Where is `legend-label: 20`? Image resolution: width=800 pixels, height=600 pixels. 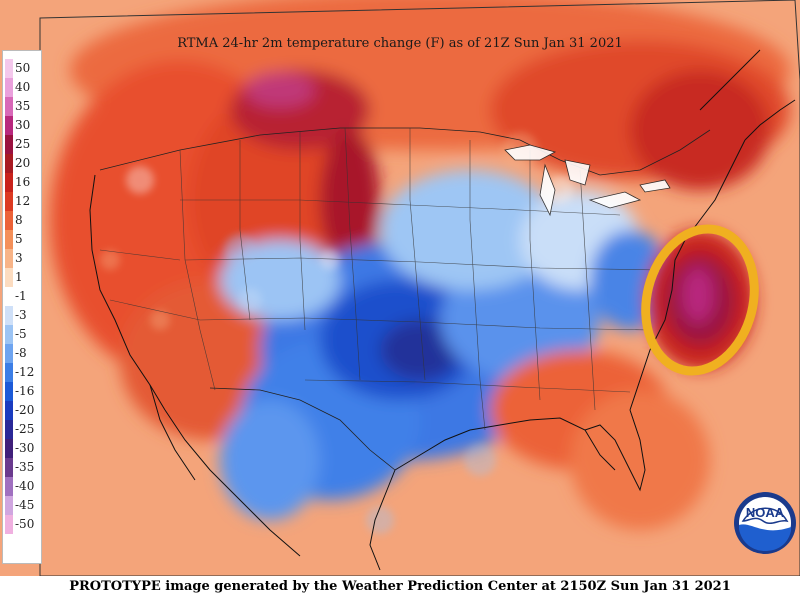 legend-label: 20 is located at coordinates (23, 163).